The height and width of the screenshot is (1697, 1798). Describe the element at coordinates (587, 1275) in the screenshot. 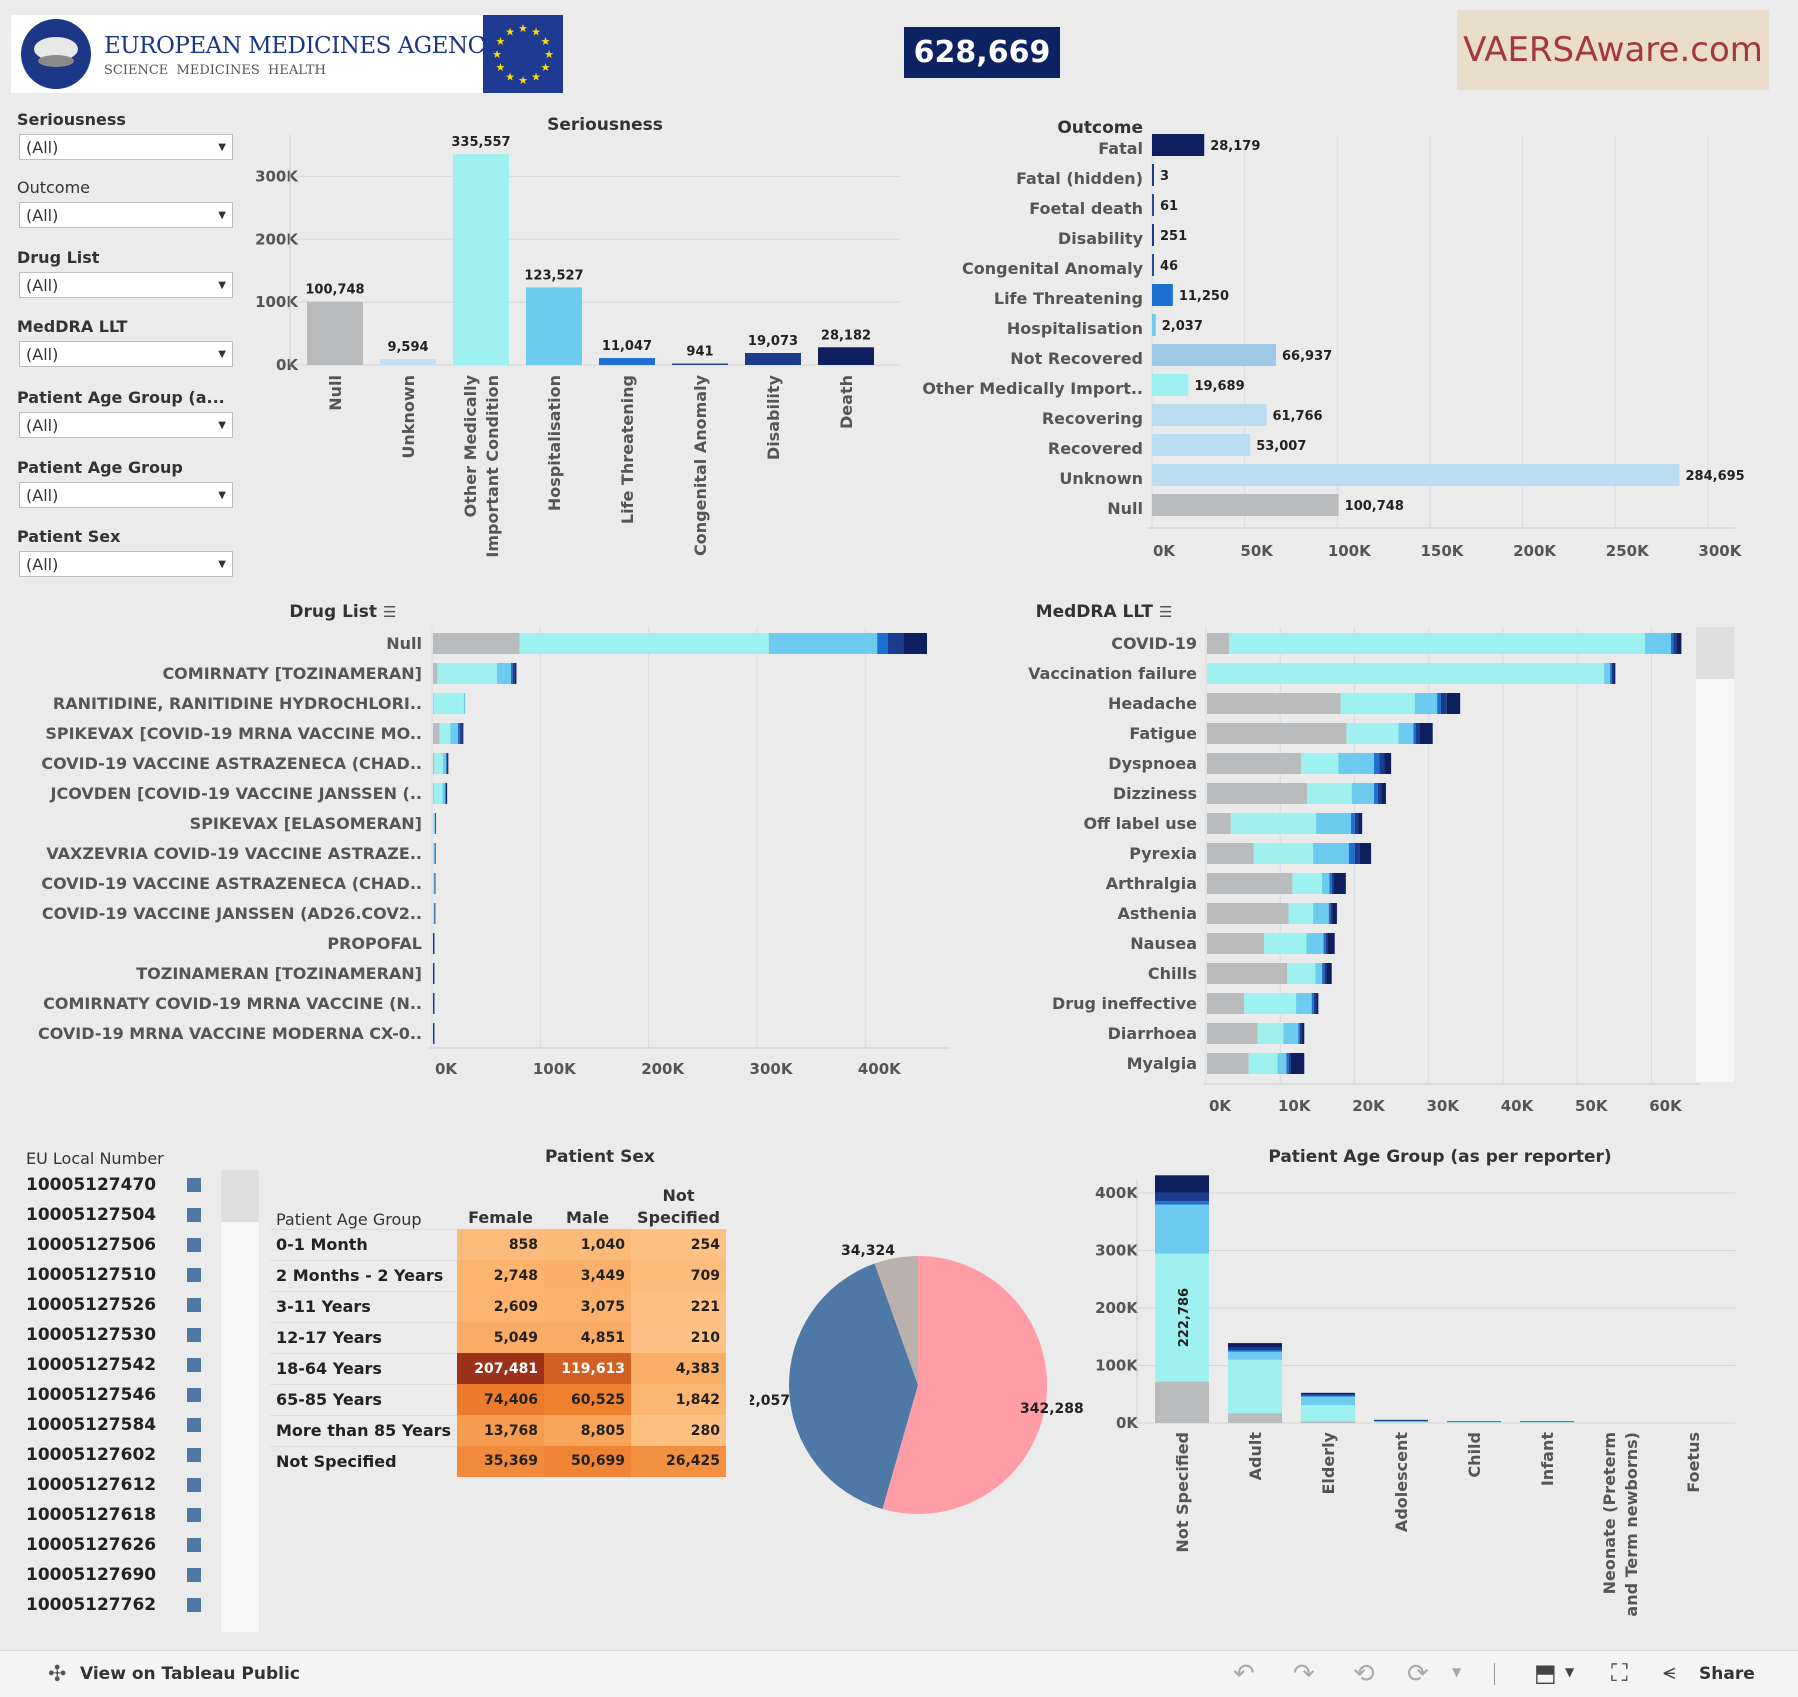

I see `heatmap-cell: 3,449` at that location.